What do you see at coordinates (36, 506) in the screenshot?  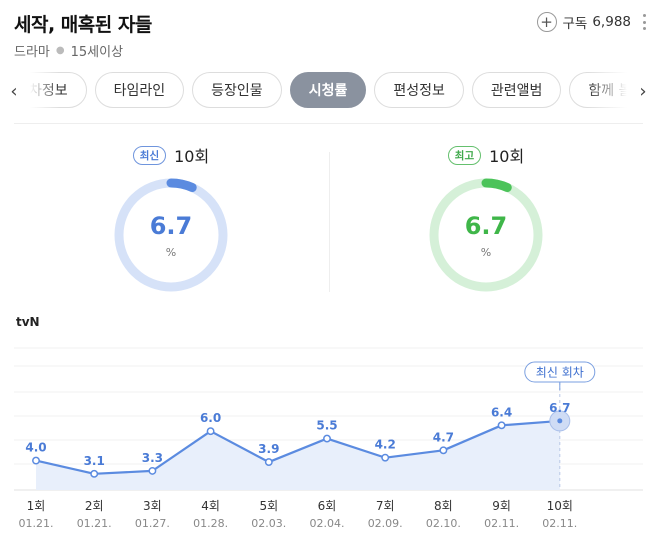 I see `chart-category-label: 1회` at bounding box center [36, 506].